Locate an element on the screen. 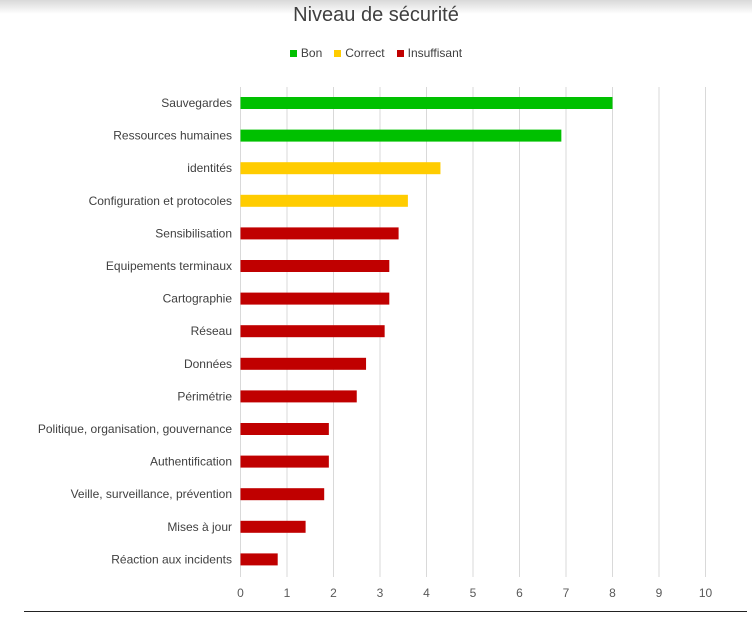 The width and height of the screenshot is (752, 628). category-label-4: Sensibilisation is located at coordinates (193, 233).